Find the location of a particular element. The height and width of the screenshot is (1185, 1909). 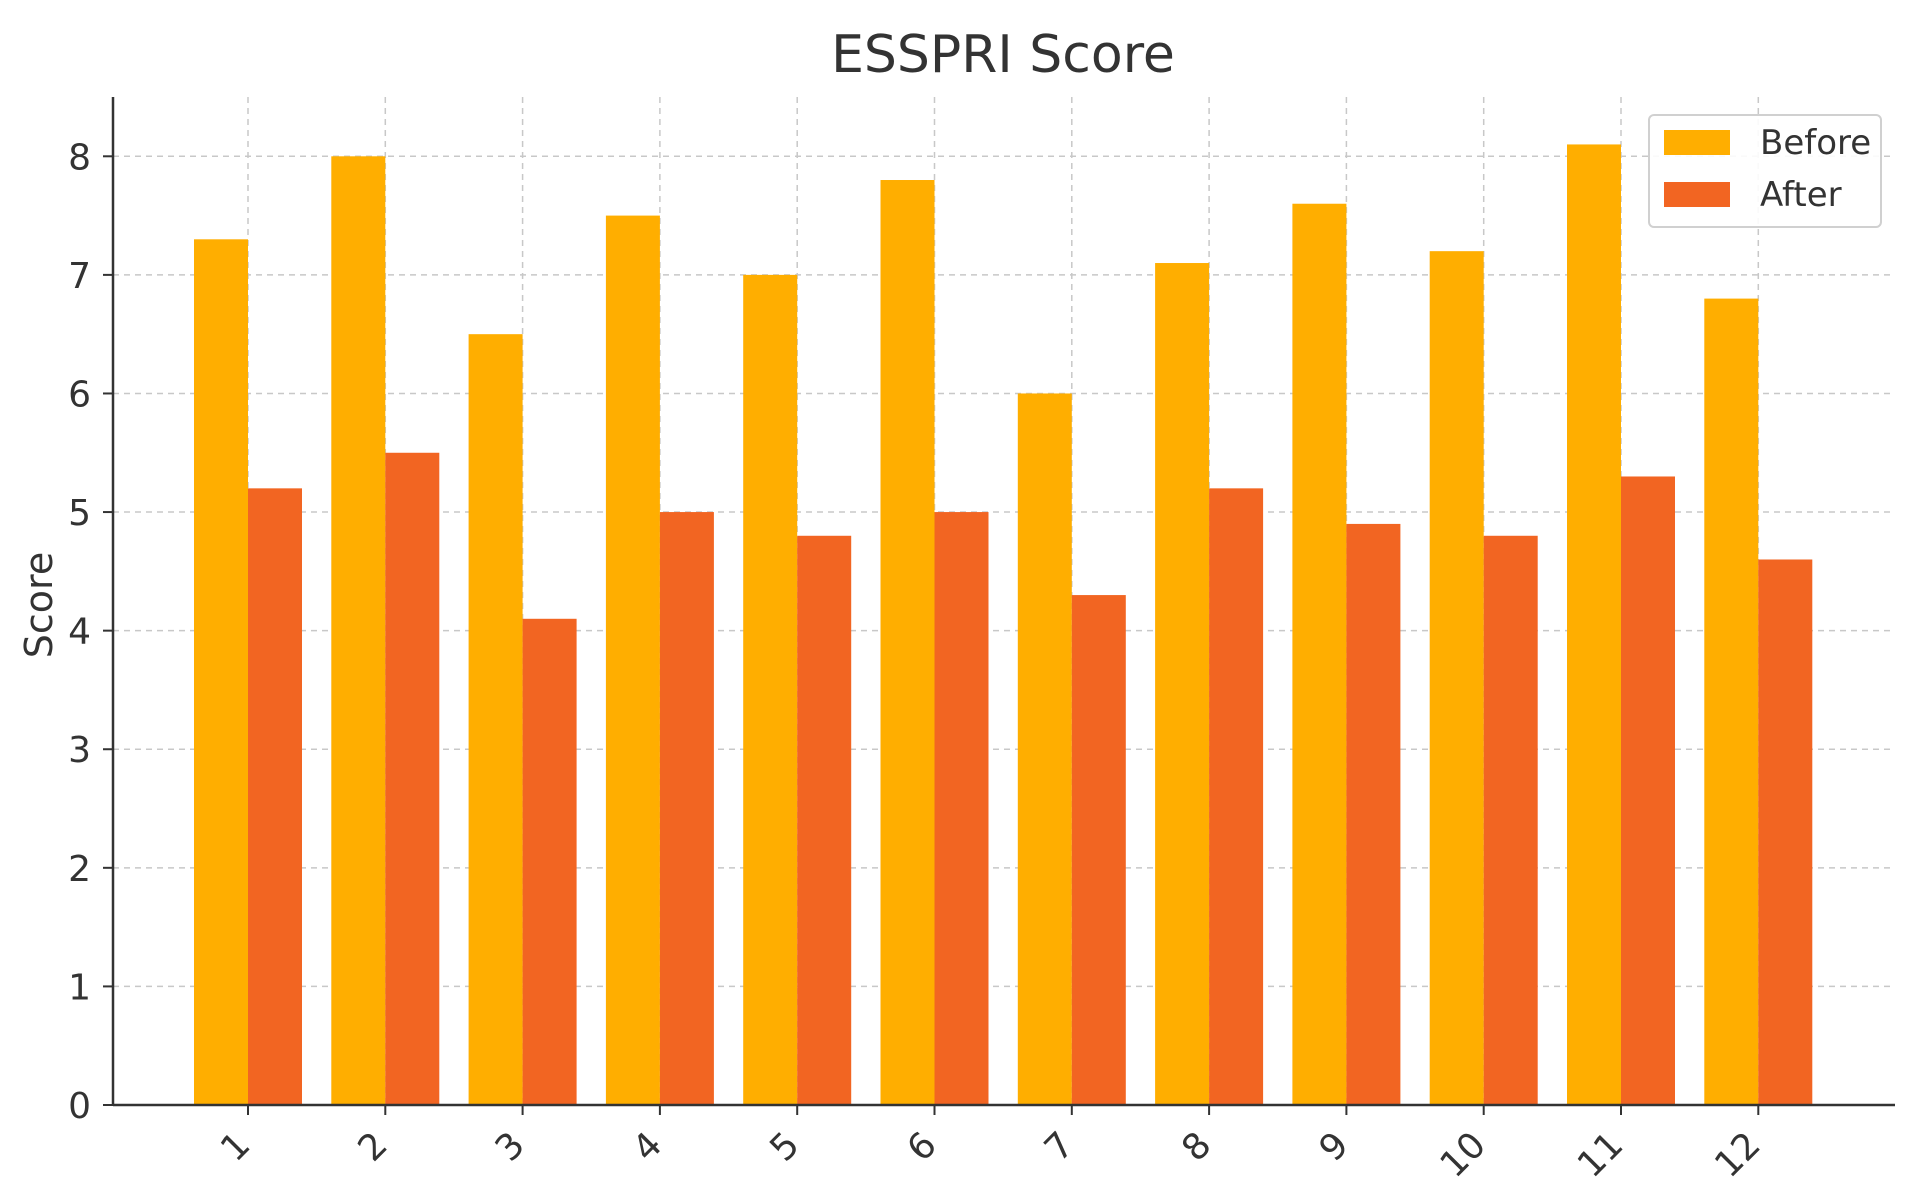

y-tick-label: 3 is located at coordinates (79, 750).